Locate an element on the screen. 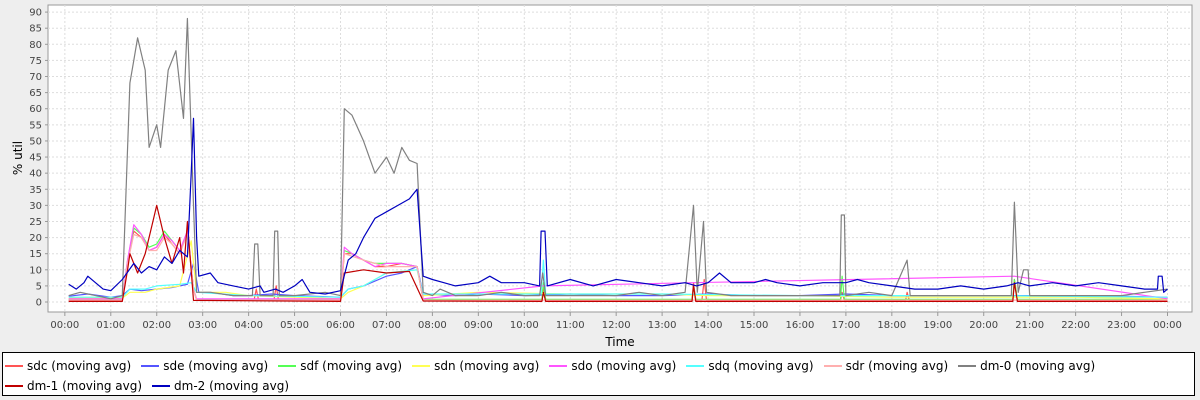 Image resolution: width=1200 pixels, height=400 pixels. x-tick-label: 23:00 is located at coordinates (1121, 325).